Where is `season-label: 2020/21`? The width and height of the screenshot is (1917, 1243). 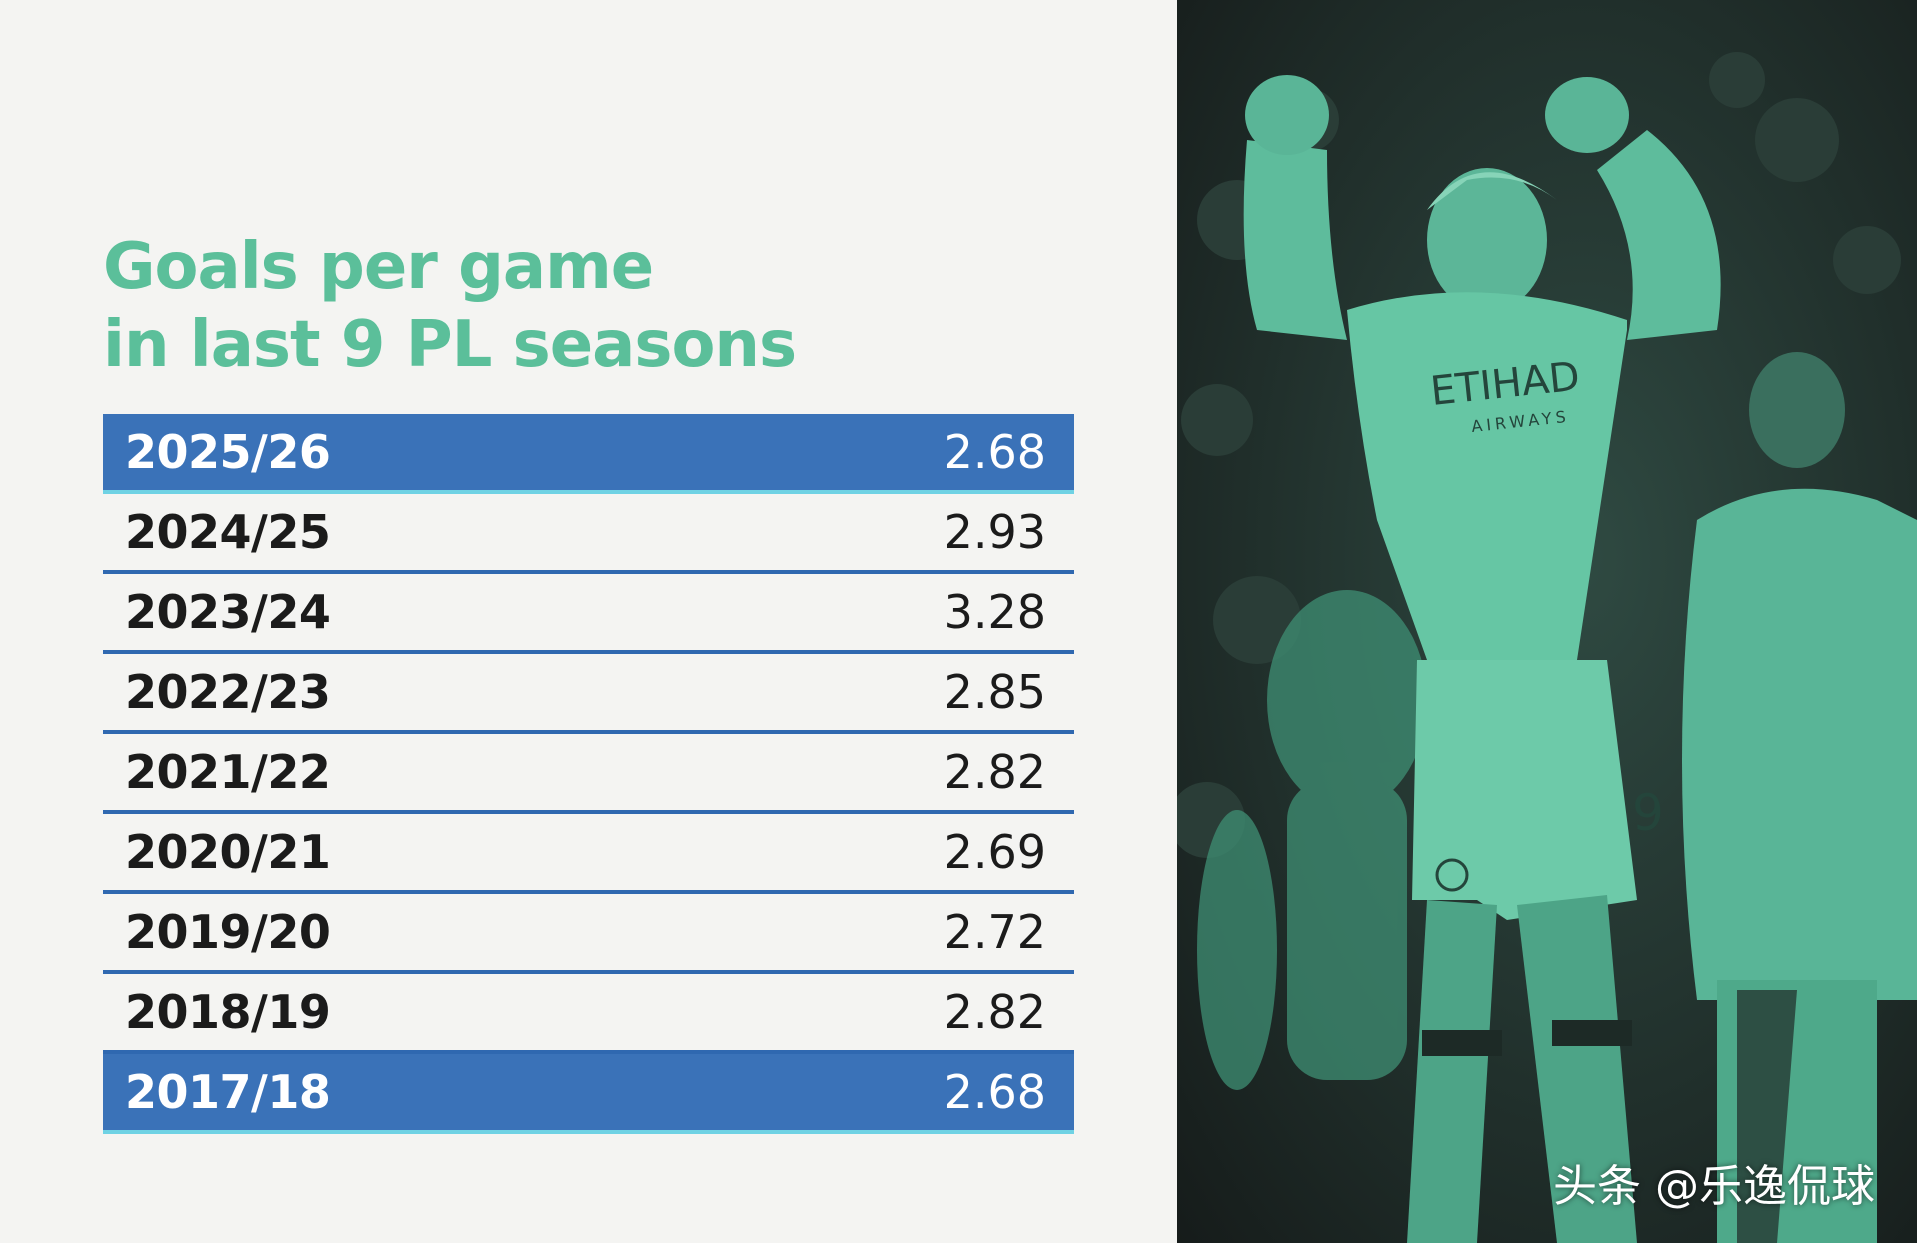
season-label: 2020/21 is located at coordinates (228, 852).